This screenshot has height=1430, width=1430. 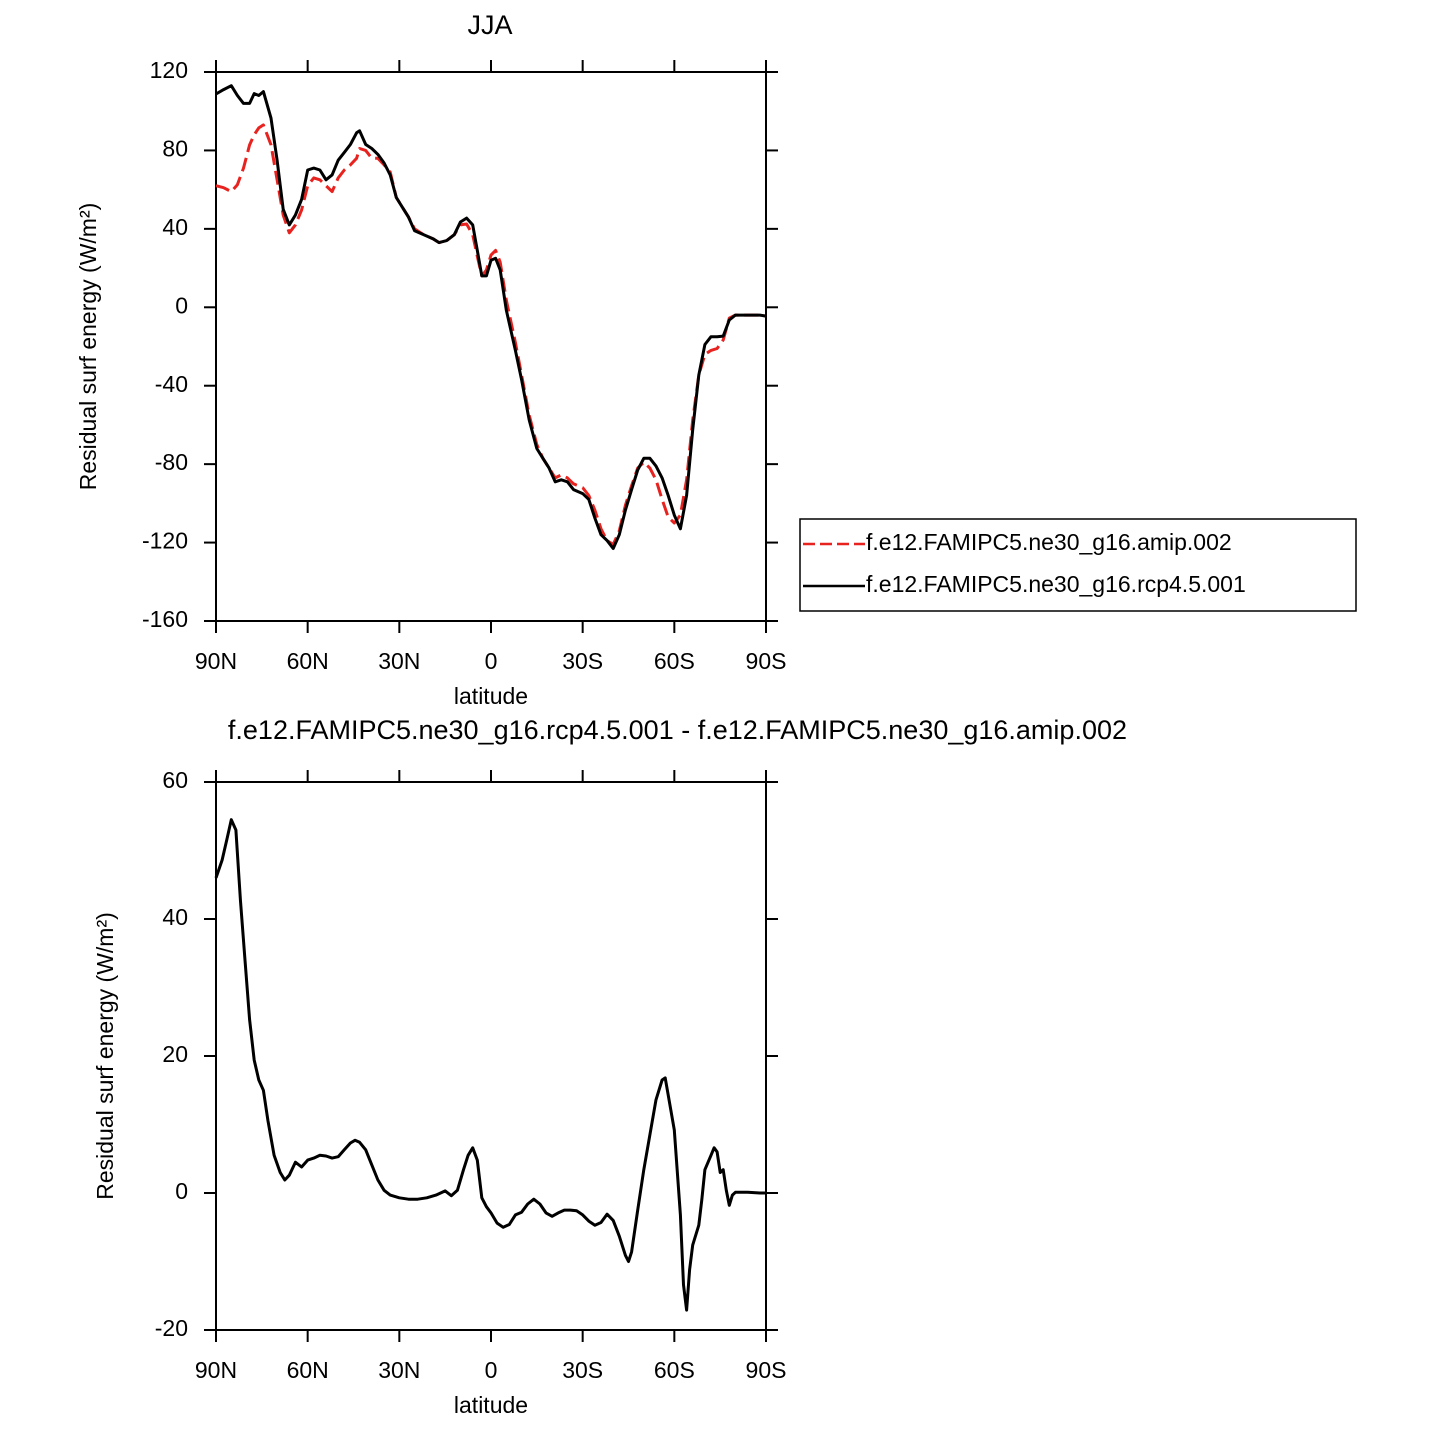 What do you see at coordinates (175, 149) in the screenshot?
I see `y-tick-label: 80` at bounding box center [175, 149].